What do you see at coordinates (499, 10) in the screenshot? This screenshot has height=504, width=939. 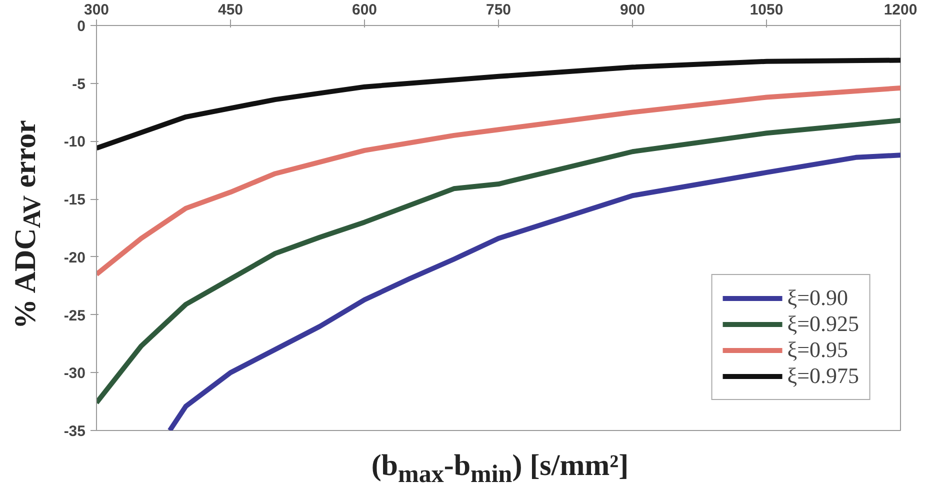 I see `x-tick-label: 750` at bounding box center [499, 10].